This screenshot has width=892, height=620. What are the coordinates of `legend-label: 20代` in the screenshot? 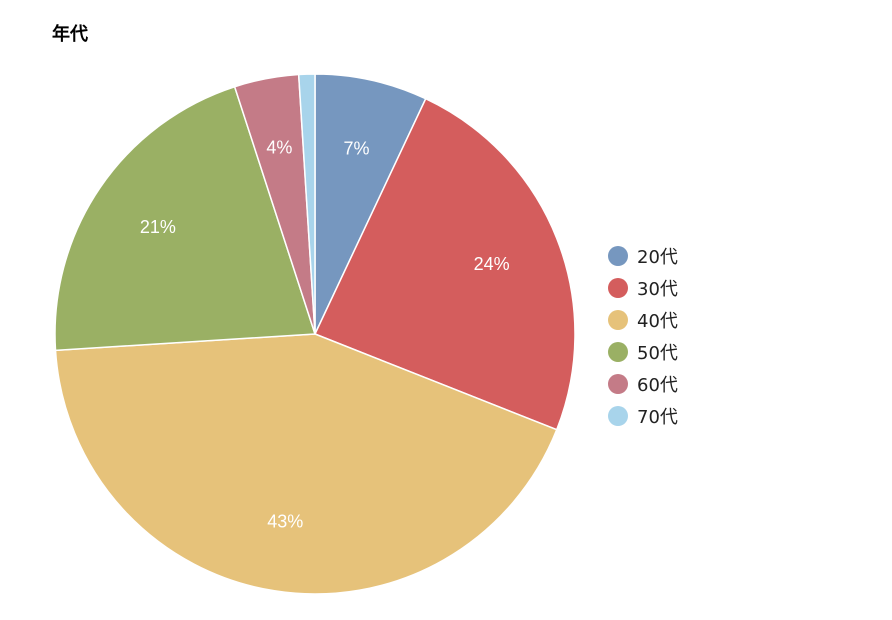 It's located at (657, 257).